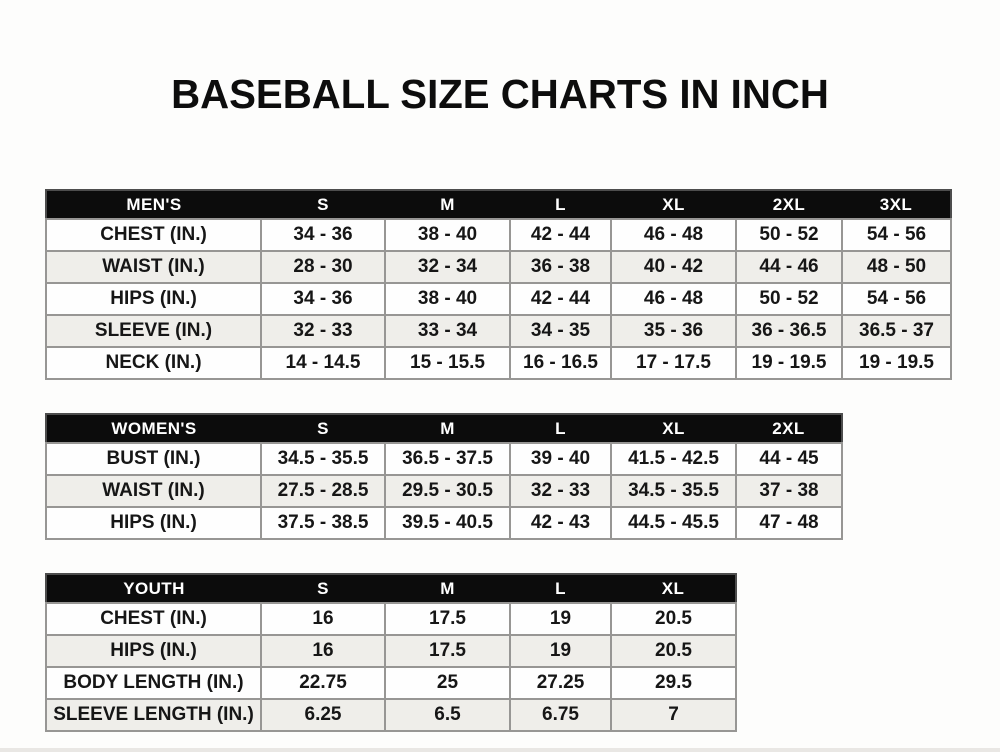  I want to click on table-group-label: YOUTH, so click(153, 588).